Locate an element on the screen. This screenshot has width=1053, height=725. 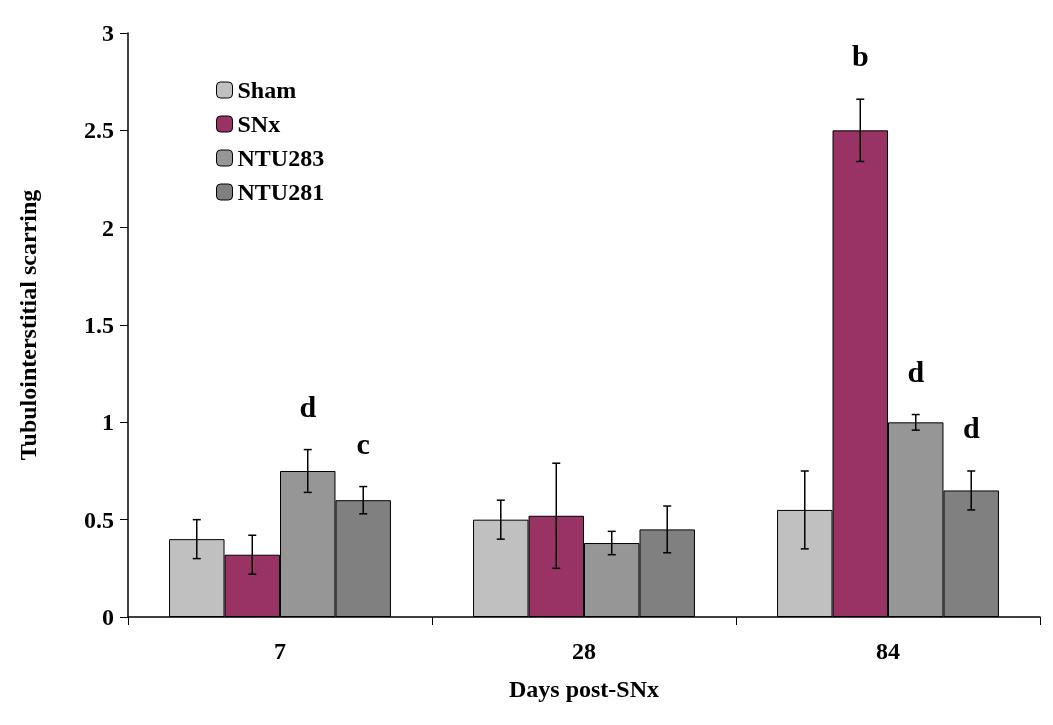
x-axis-title: Days post-SNx is located at coordinates (584, 689).